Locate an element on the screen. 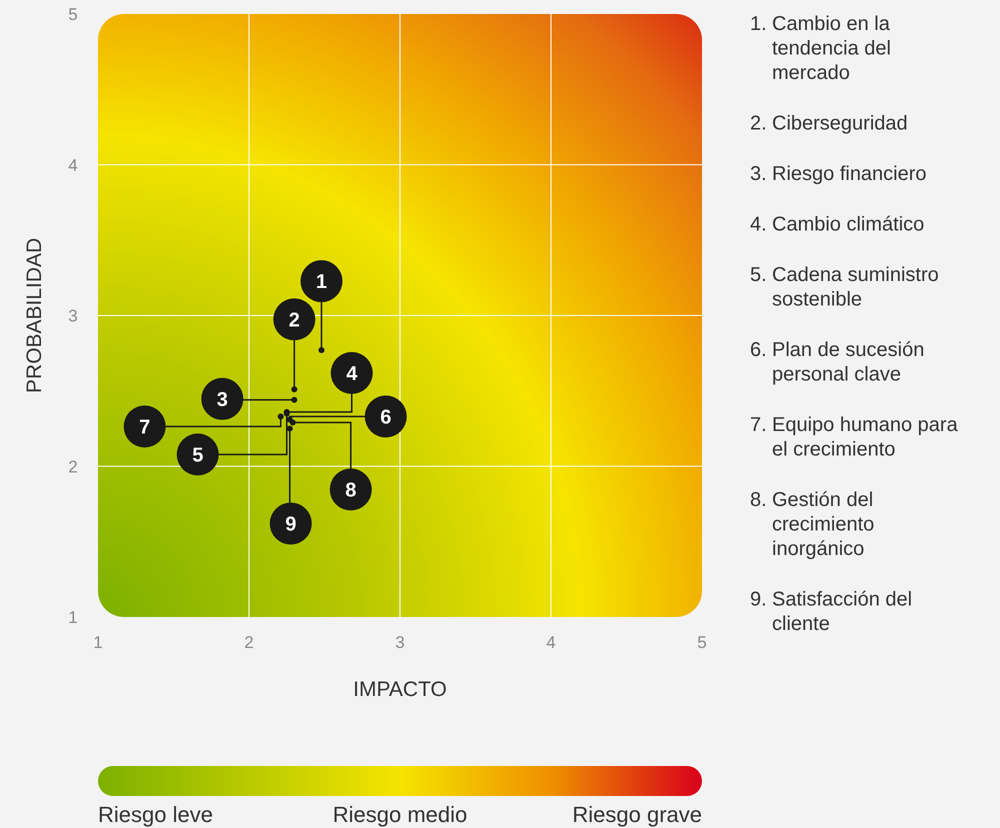 The height and width of the screenshot is (828, 1000). annotation: 4 is located at coordinates (352, 373).